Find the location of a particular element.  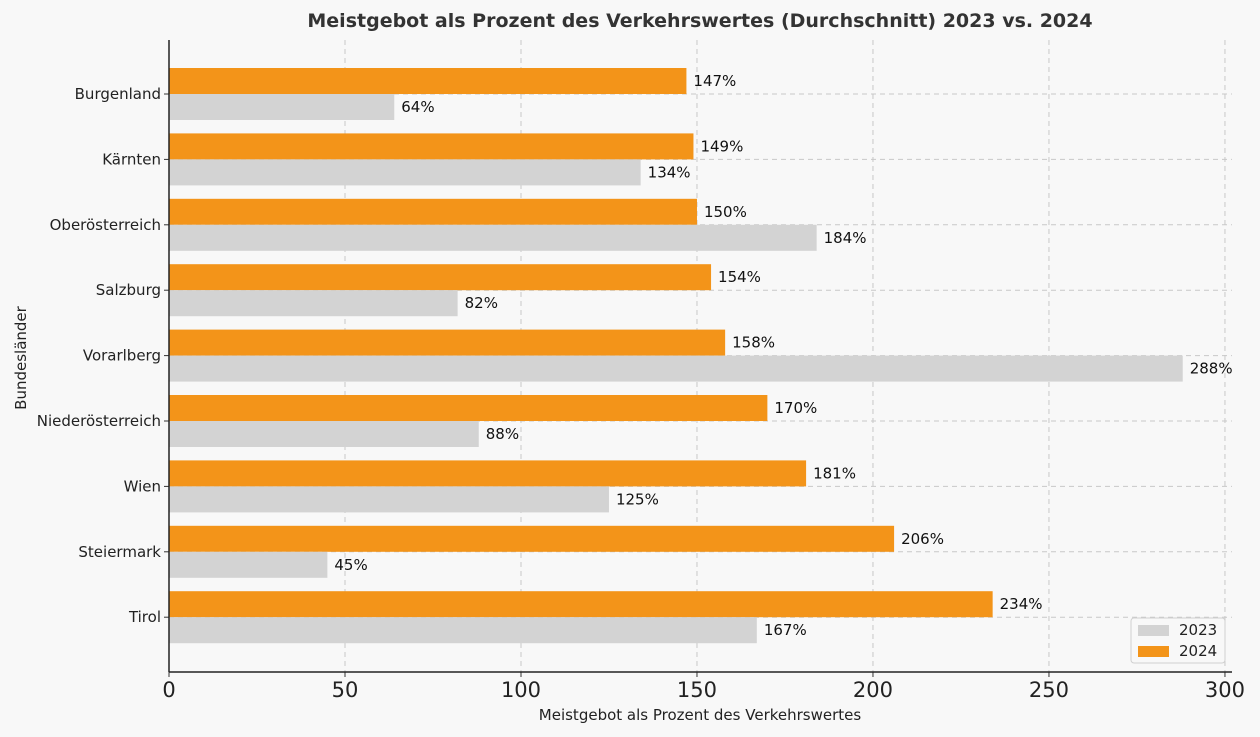

data-label-2024: 150% is located at coordinates (725, 212).